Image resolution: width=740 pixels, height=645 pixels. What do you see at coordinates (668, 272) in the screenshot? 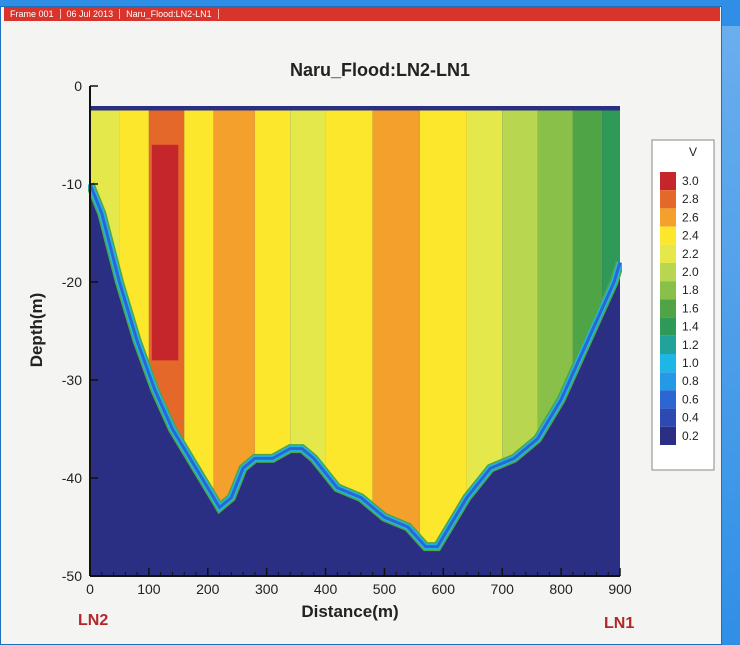
I see `legend-swatch-2.0` at bounding box center [668, 272].